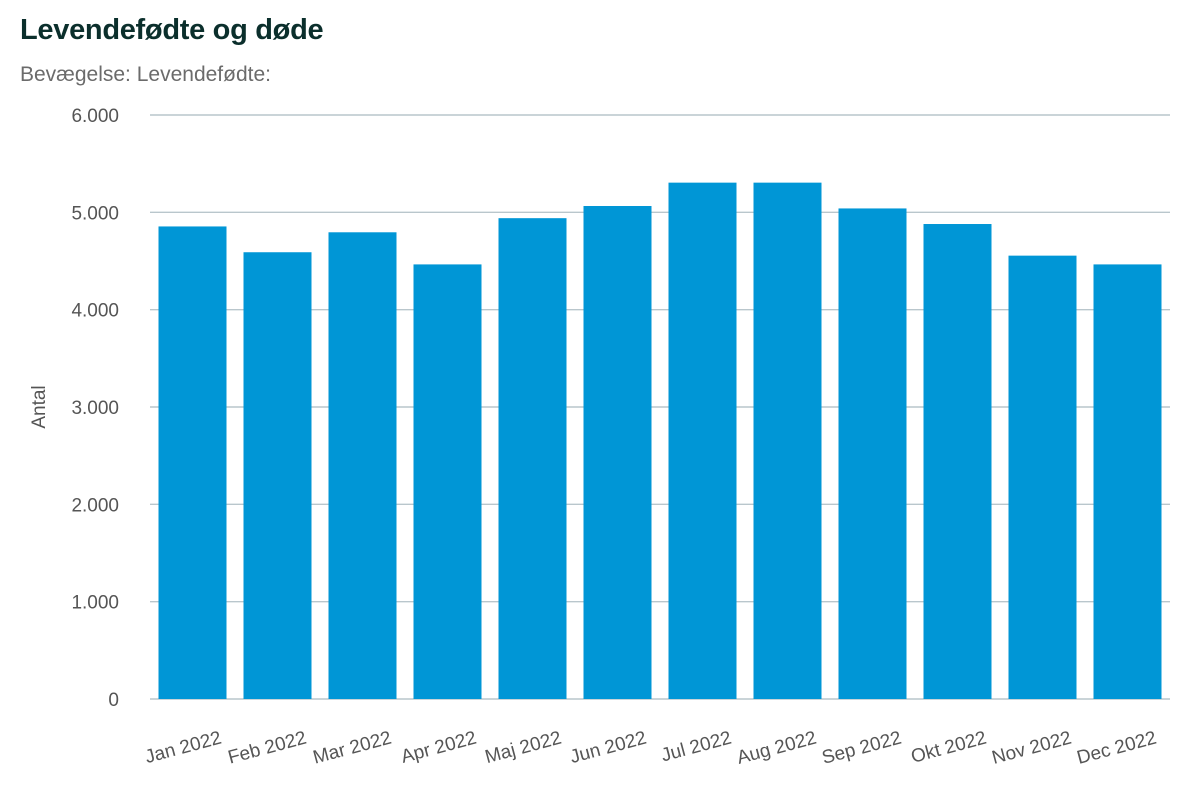  Describe the element at coordinates (608, 748) in the screenshot. I see `x-tick-label: Jun 2022` at that location.